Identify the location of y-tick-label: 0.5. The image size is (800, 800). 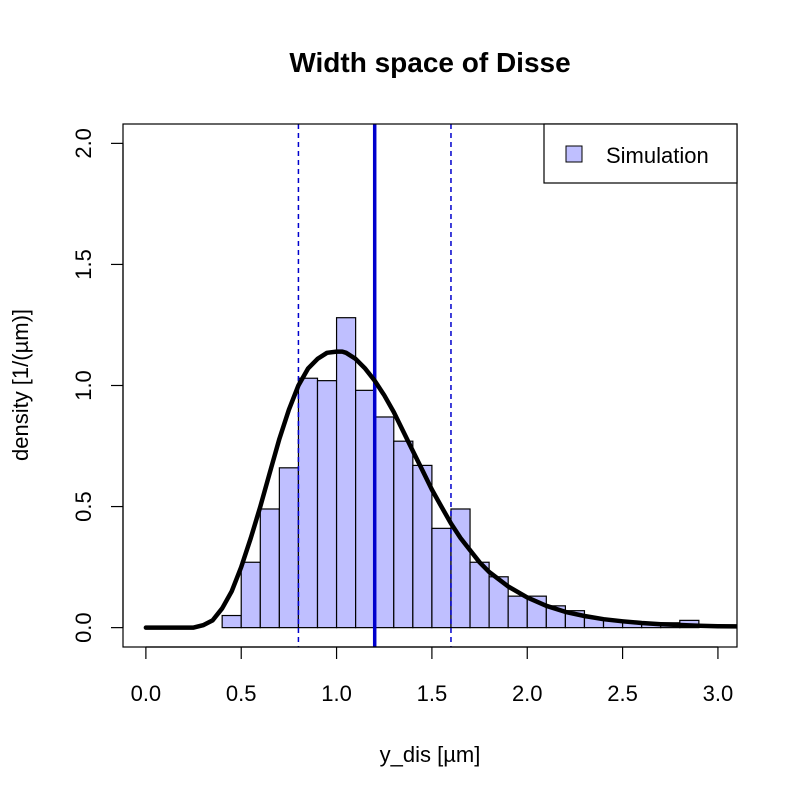
(83, 506).